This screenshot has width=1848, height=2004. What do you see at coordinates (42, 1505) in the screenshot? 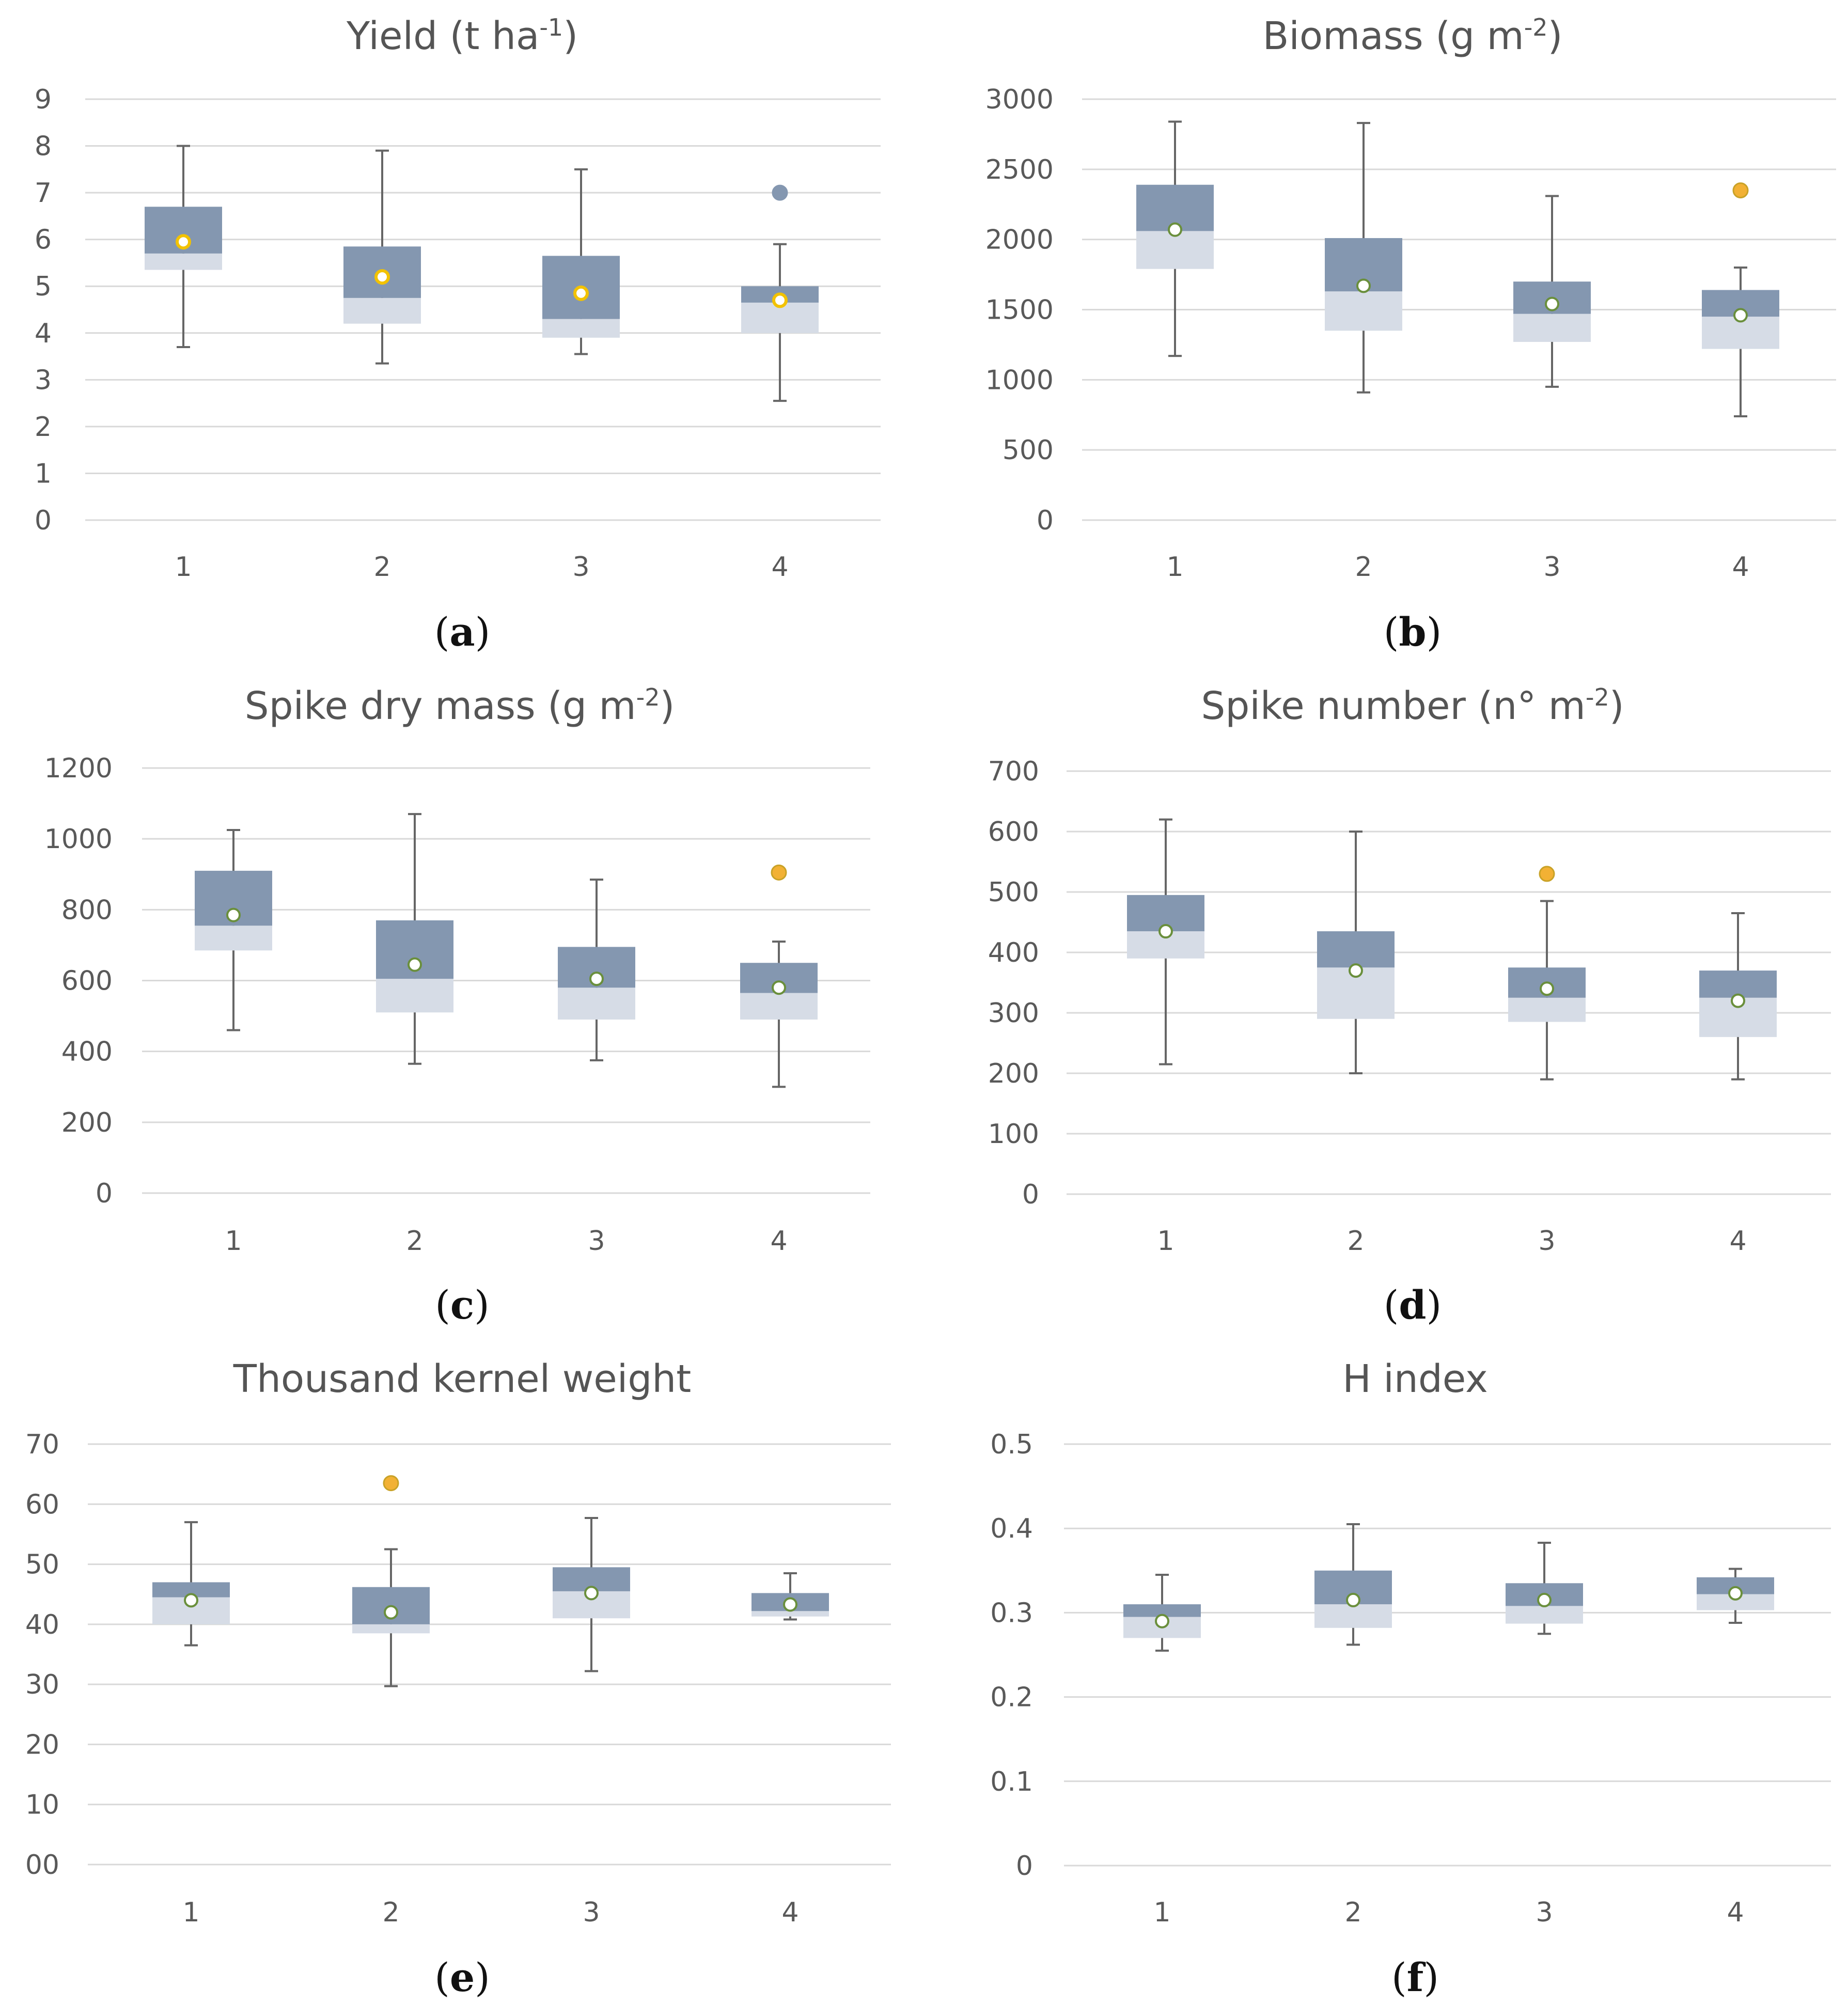
I see `y-tick-label: 60` at bounding box center [42, 1505].